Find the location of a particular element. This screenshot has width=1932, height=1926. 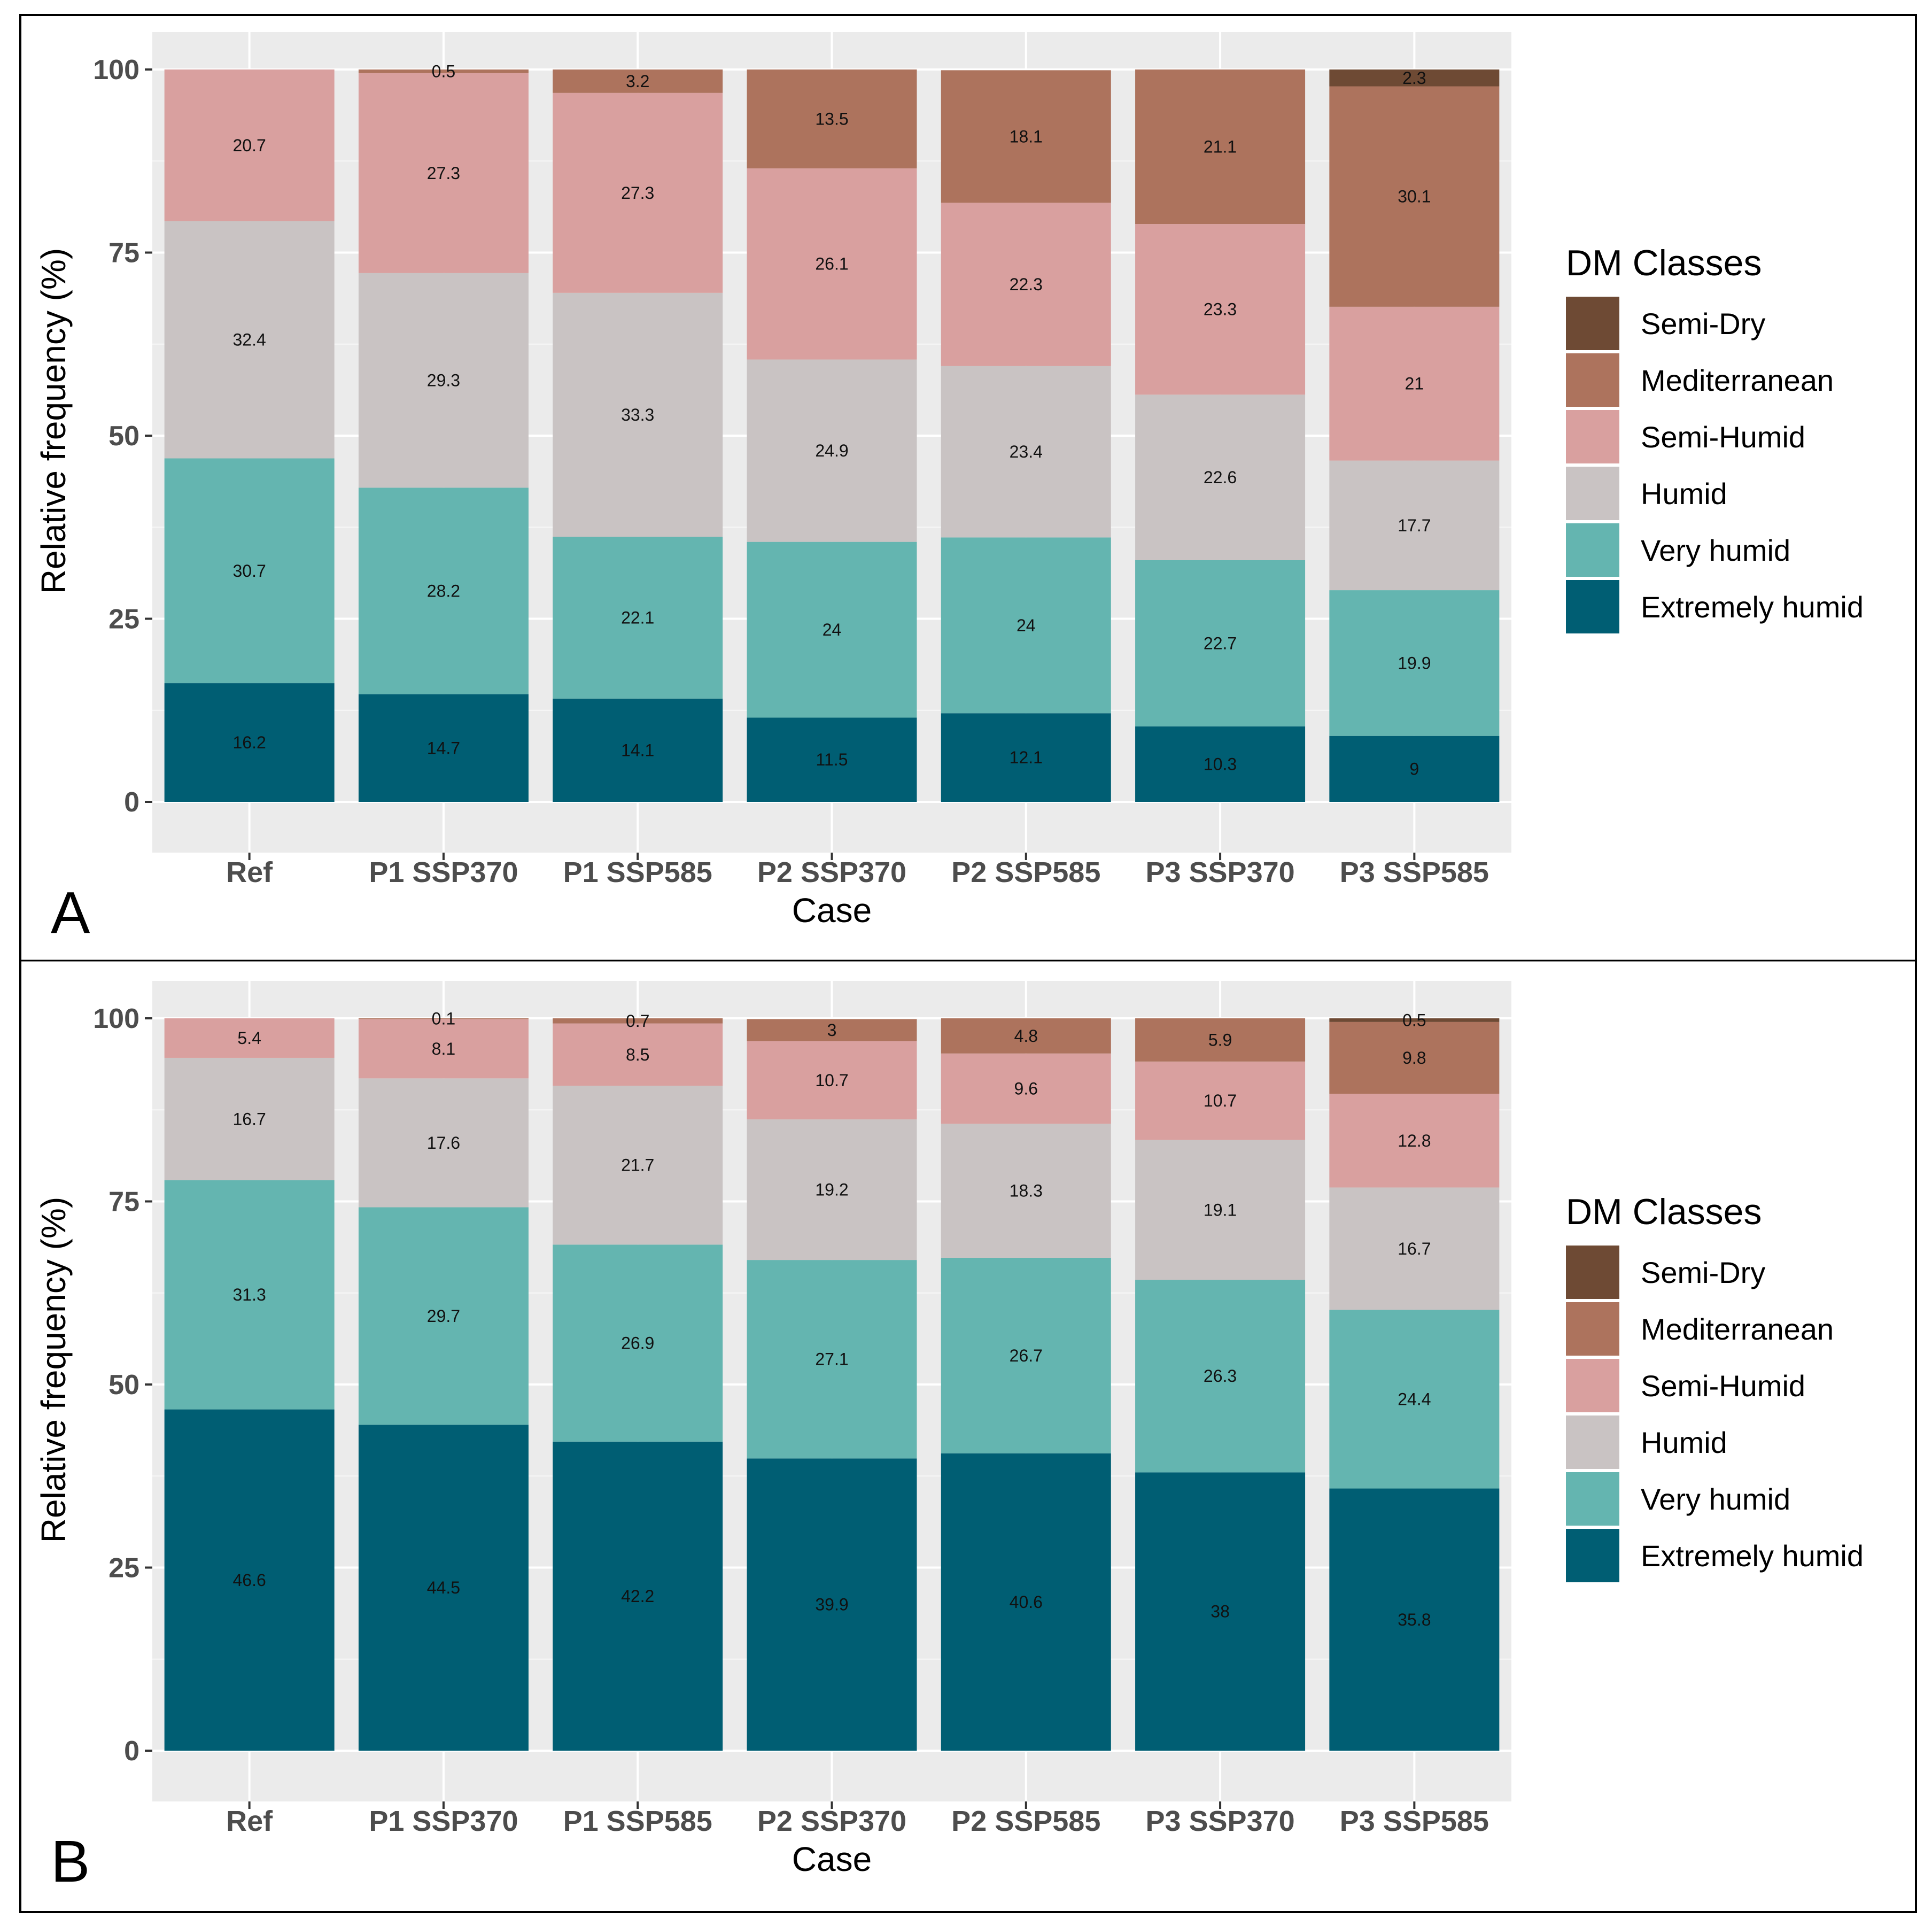

data-label: 11.5 is located at coordinates (832, 759).